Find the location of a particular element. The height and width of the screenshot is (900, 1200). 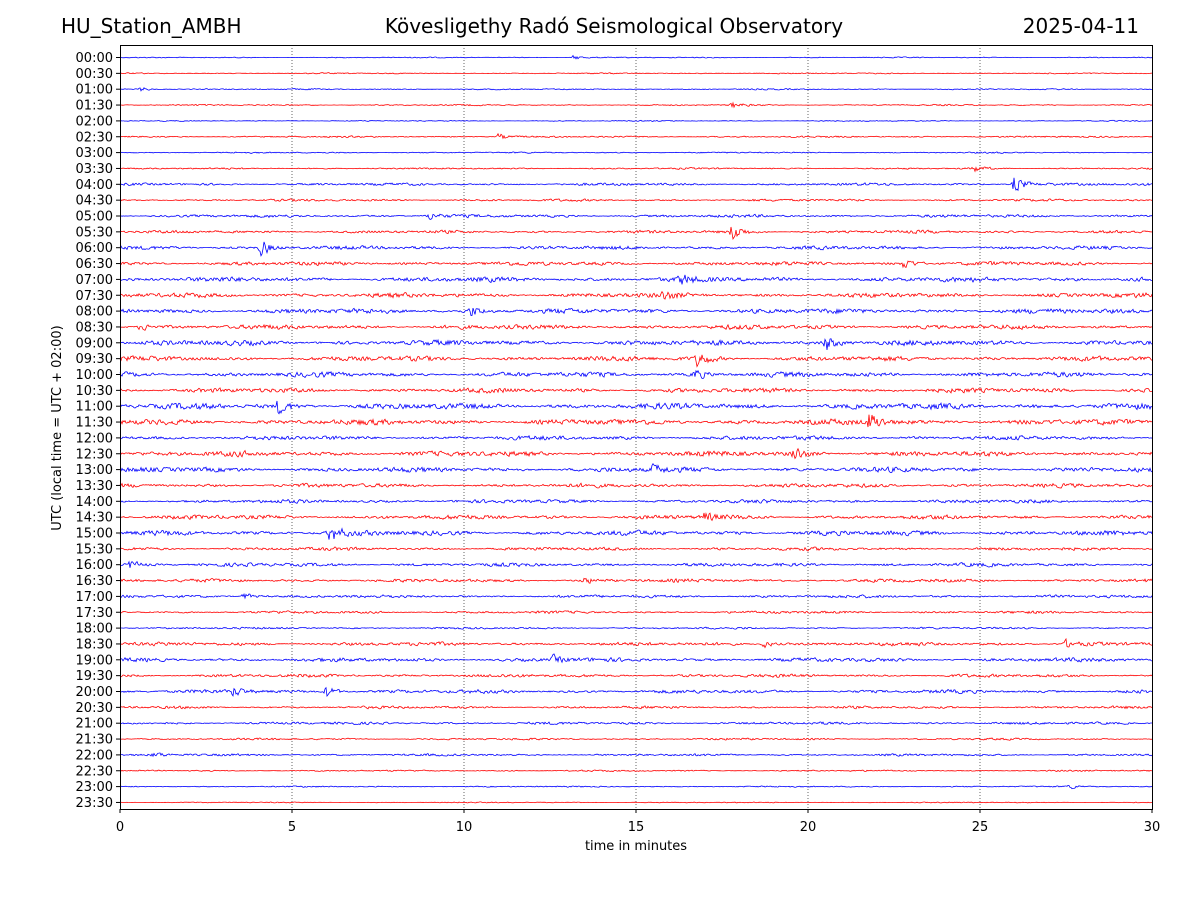

y-tick-label: 05:30 is located at coordinates (94, 232).